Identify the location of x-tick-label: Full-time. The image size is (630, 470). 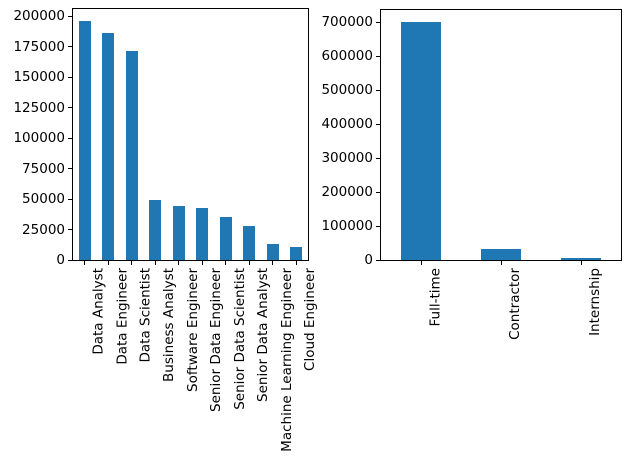
(435, 297).